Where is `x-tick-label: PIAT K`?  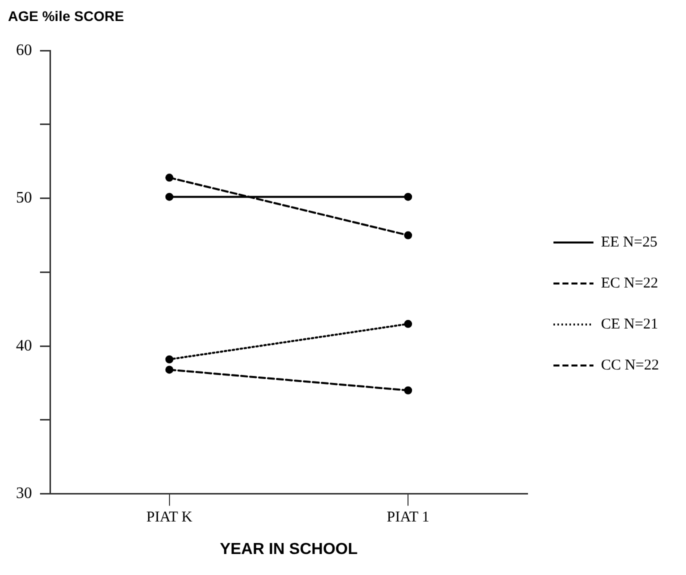
x-tick-label: PIAT K is located at coordinates (169, 518).